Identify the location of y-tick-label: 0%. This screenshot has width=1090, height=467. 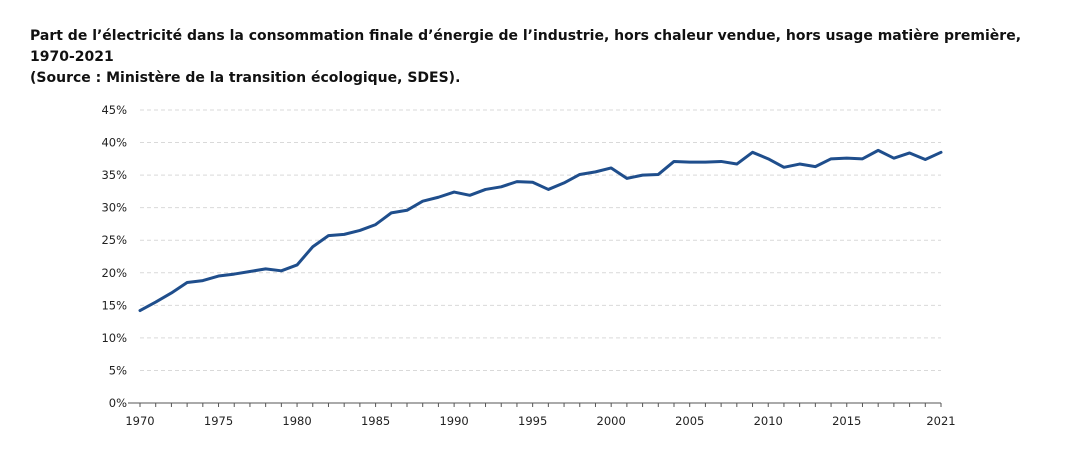
(118, 403).